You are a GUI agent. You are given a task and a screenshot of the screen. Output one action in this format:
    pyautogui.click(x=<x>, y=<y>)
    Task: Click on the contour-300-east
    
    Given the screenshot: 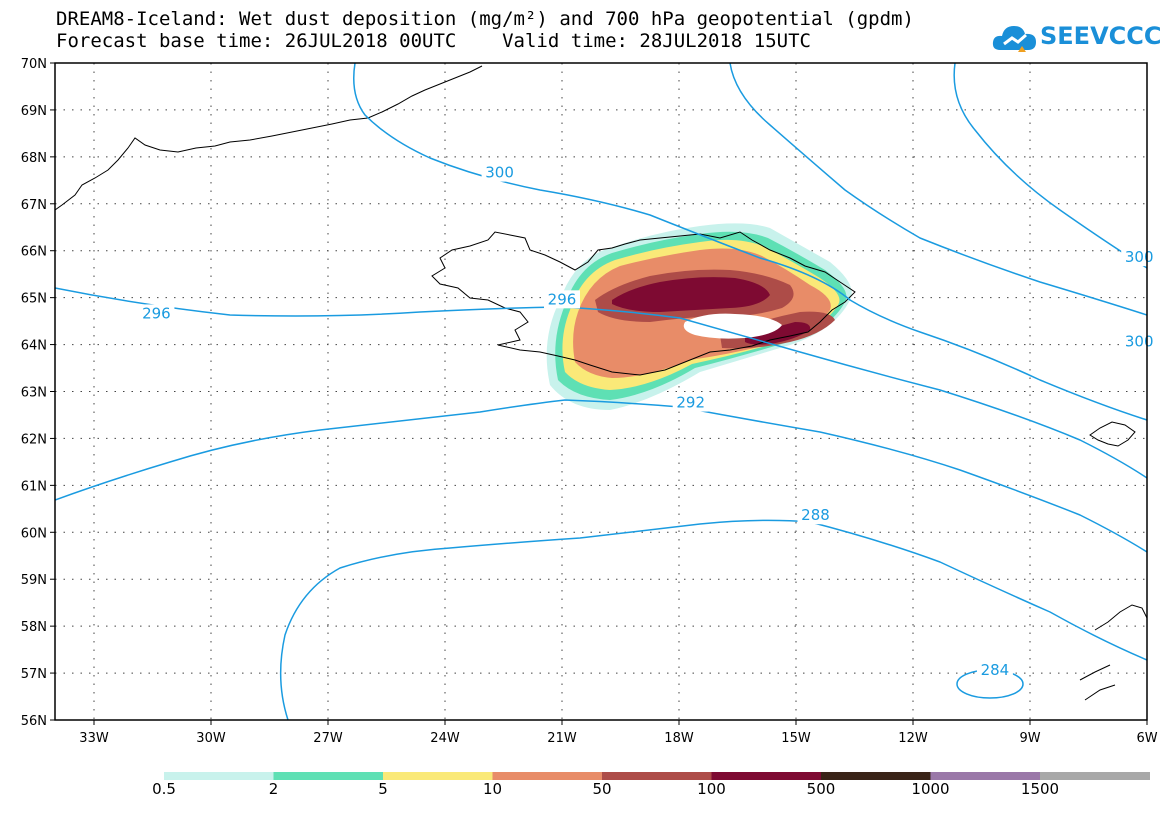 What is the action you would take?
    pyautogui.click(x=938, y=189)
    